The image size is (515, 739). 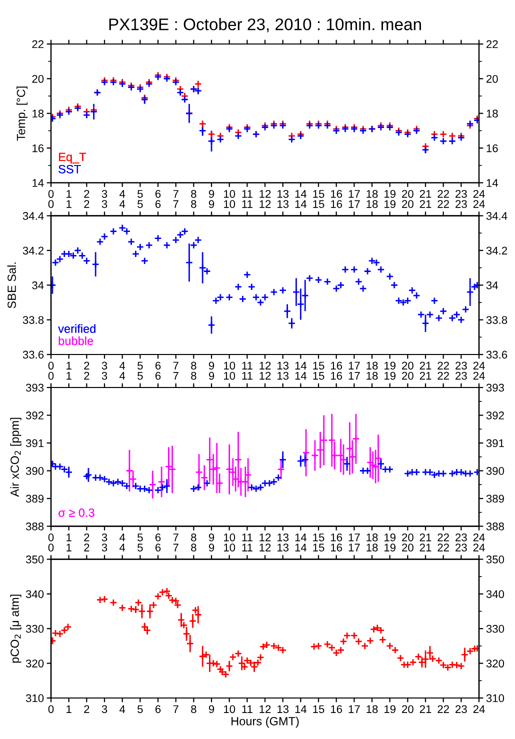 I want to click on text: verified, so click(x=77, y=328).